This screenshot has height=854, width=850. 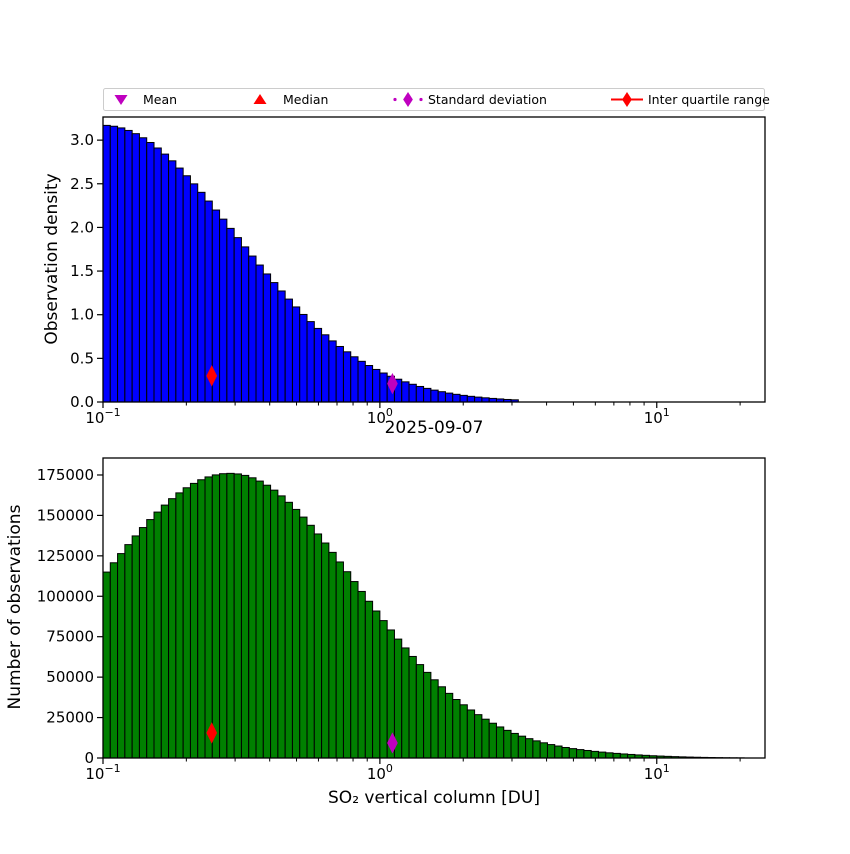 What do you see at coordinates (709, 99) in the screenshot?
I see `legend-item-label: Inter quartile range` at bounding box center [709, 99].